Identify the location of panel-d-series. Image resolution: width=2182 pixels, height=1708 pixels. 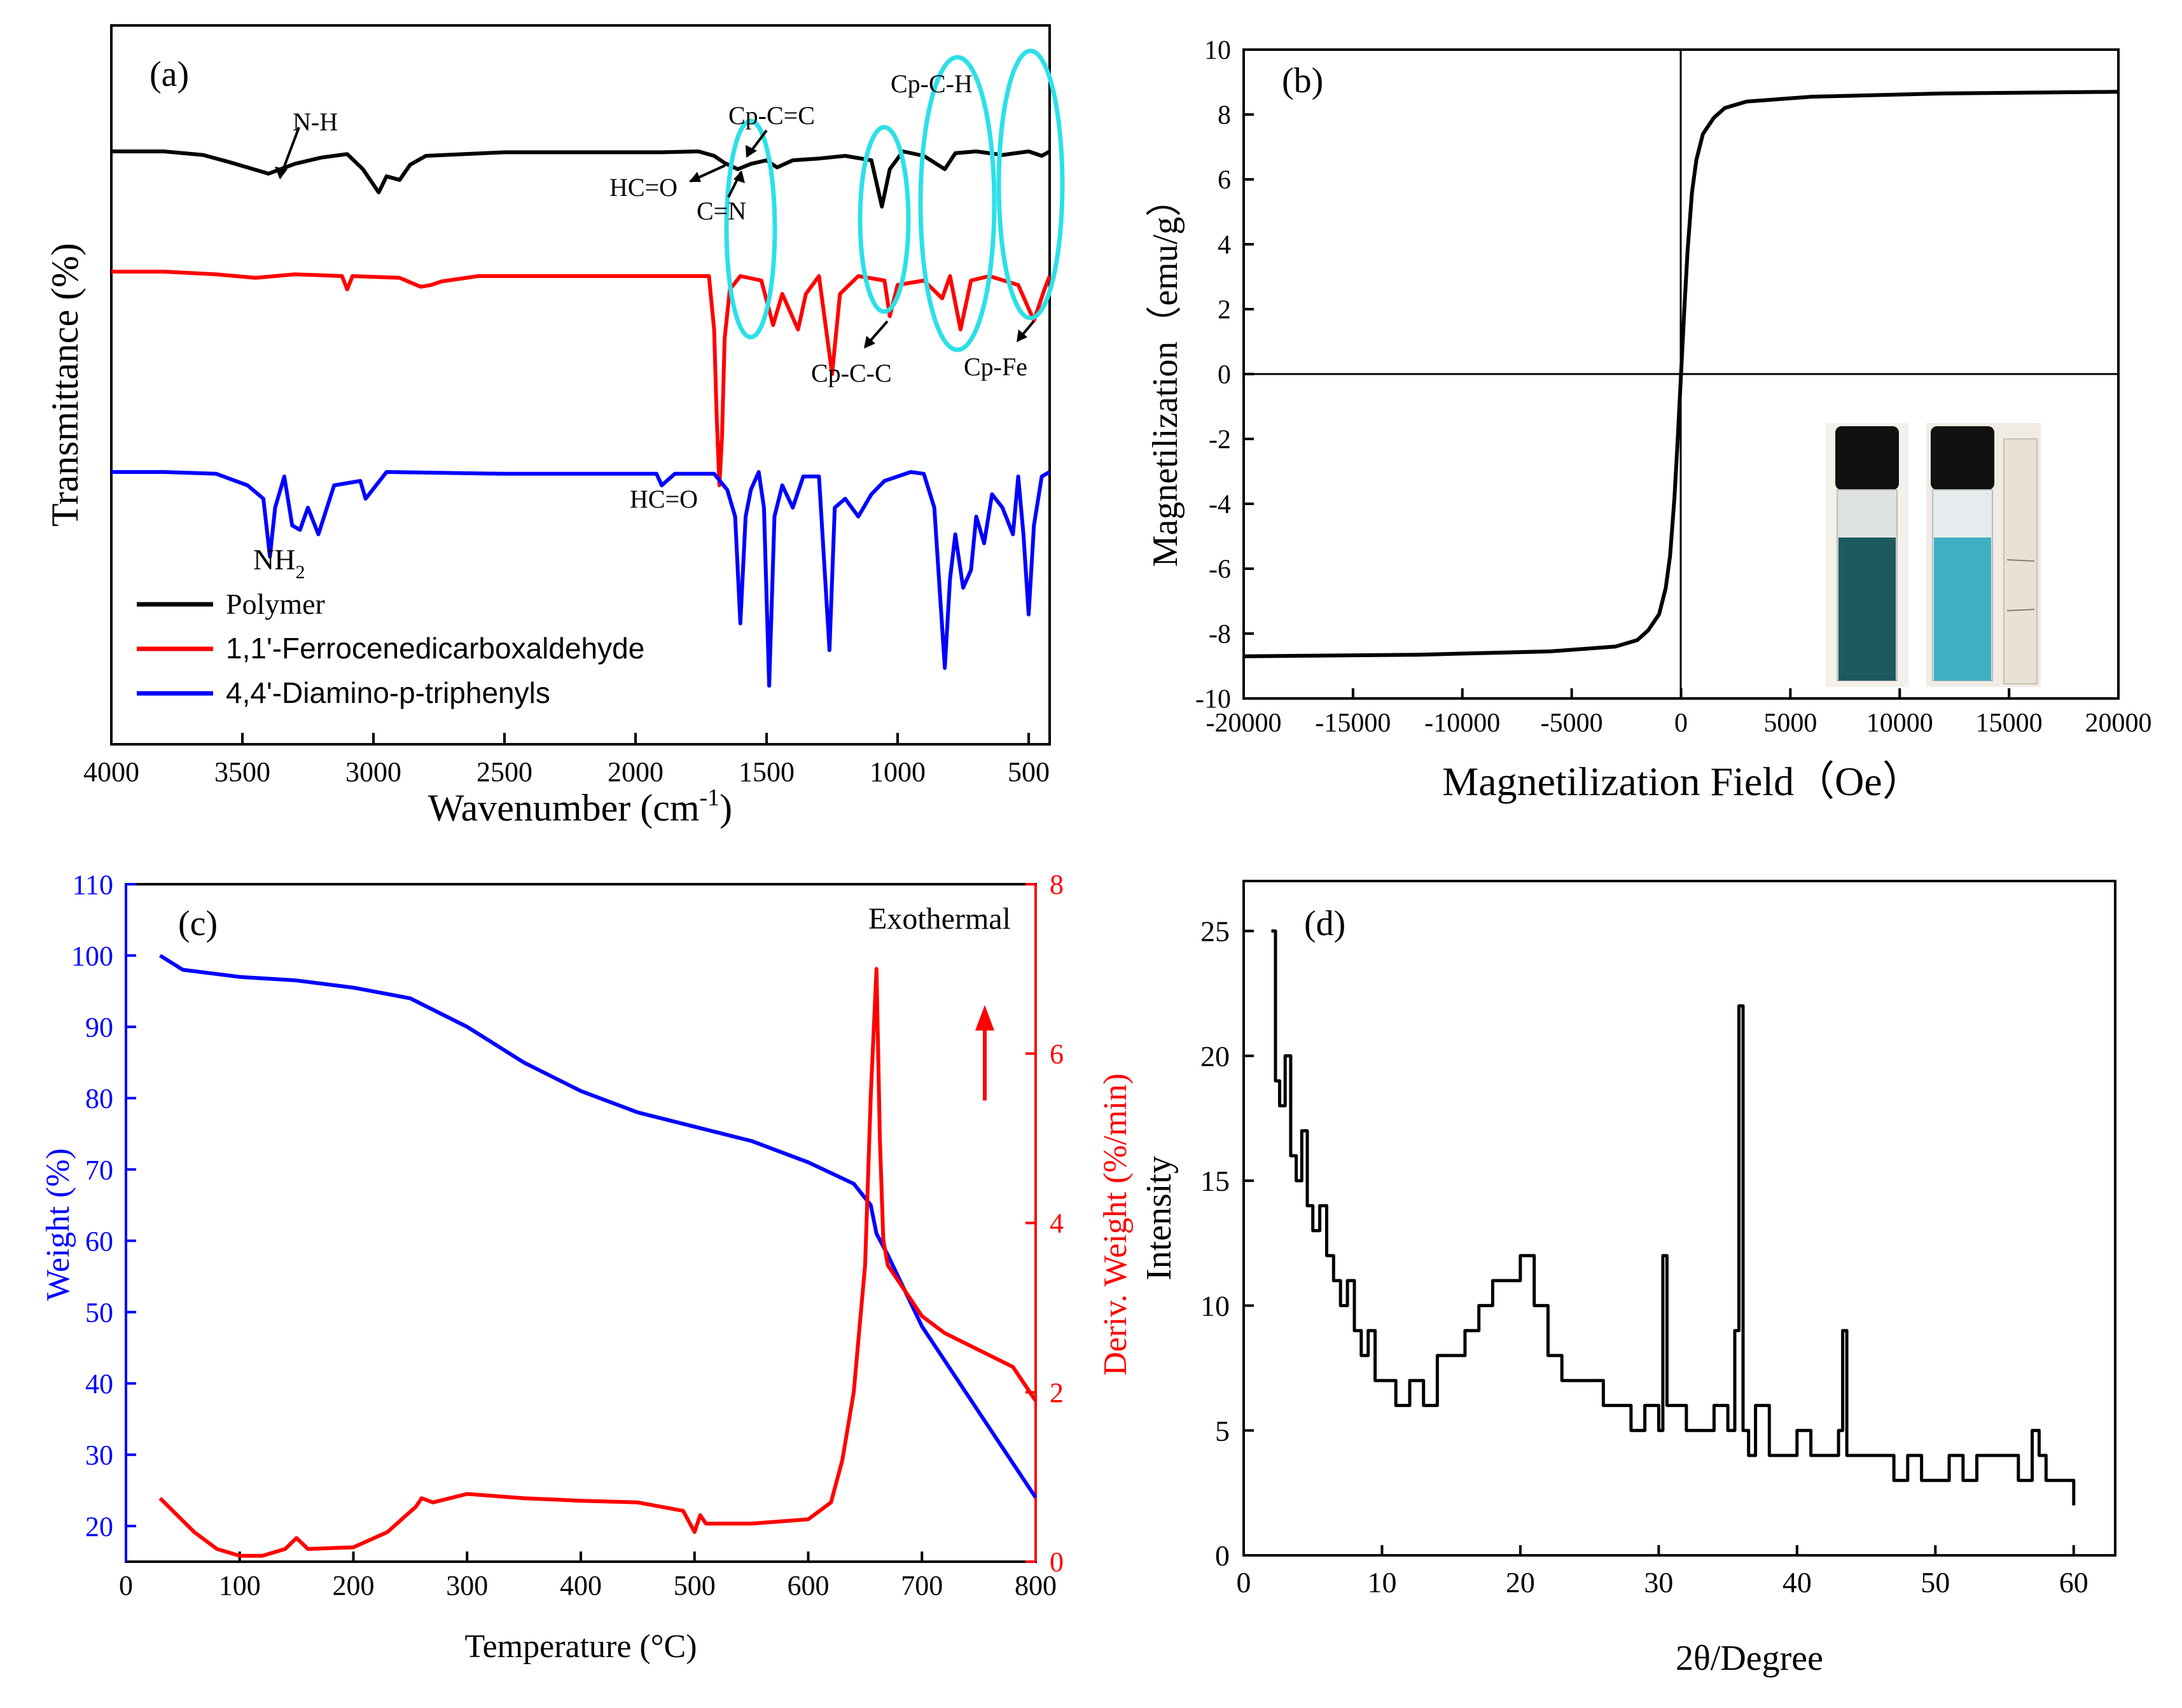
(1673, 1217).